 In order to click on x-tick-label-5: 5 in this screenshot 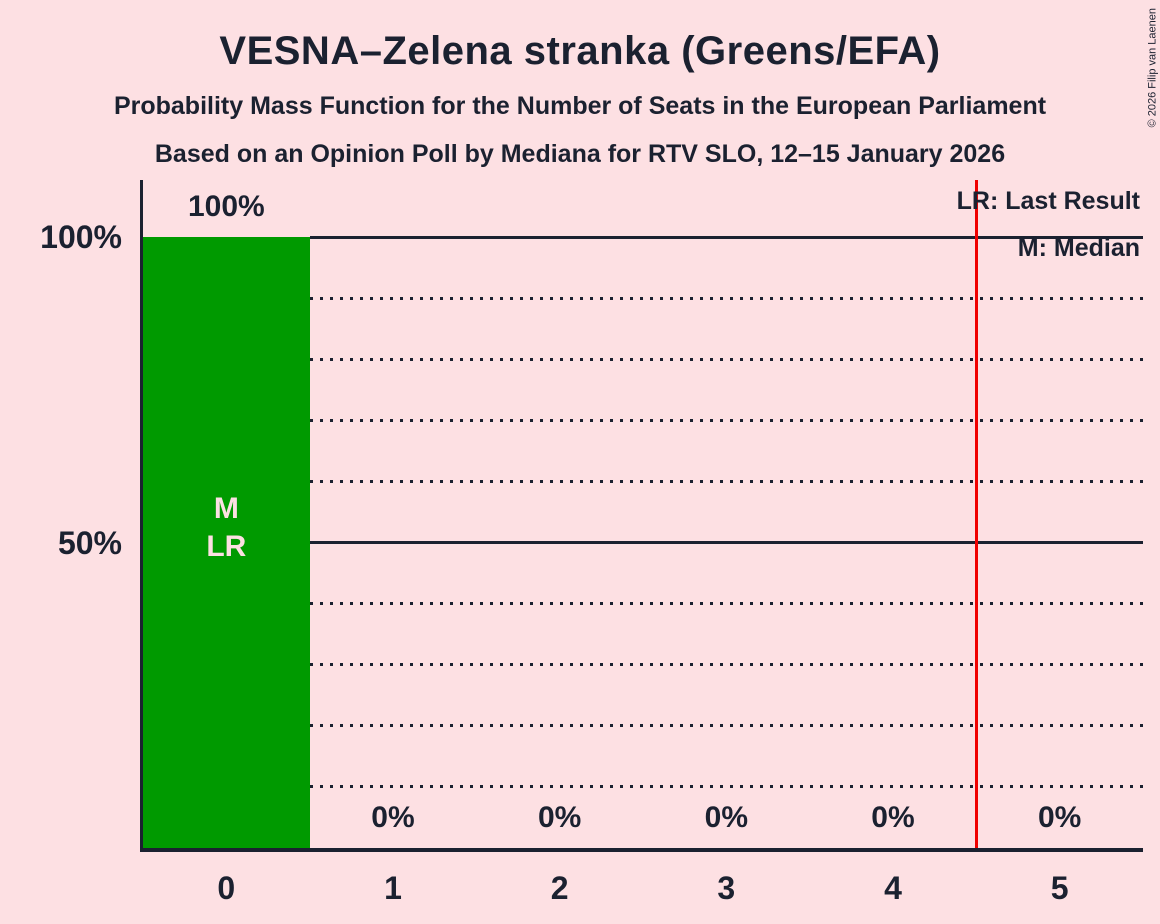, I will do `click(1059, 888)`.